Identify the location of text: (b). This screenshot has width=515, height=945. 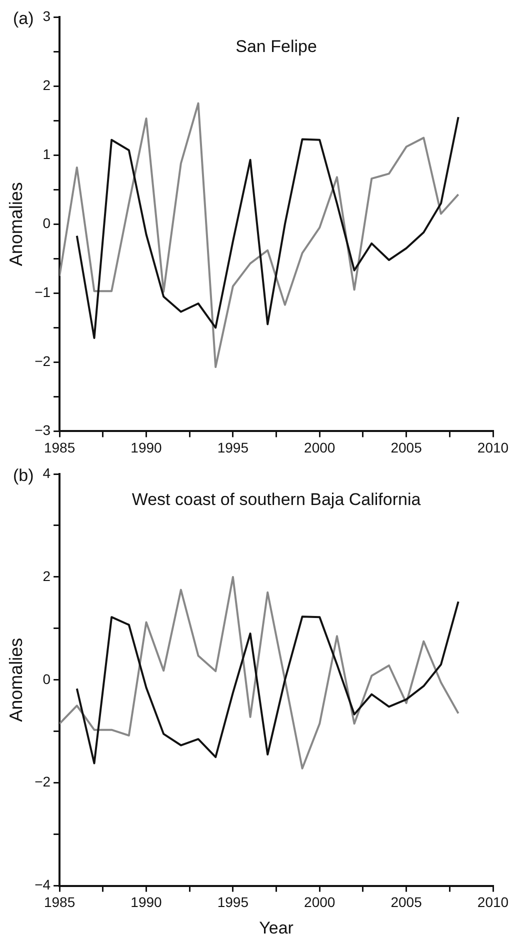
(23, 476).